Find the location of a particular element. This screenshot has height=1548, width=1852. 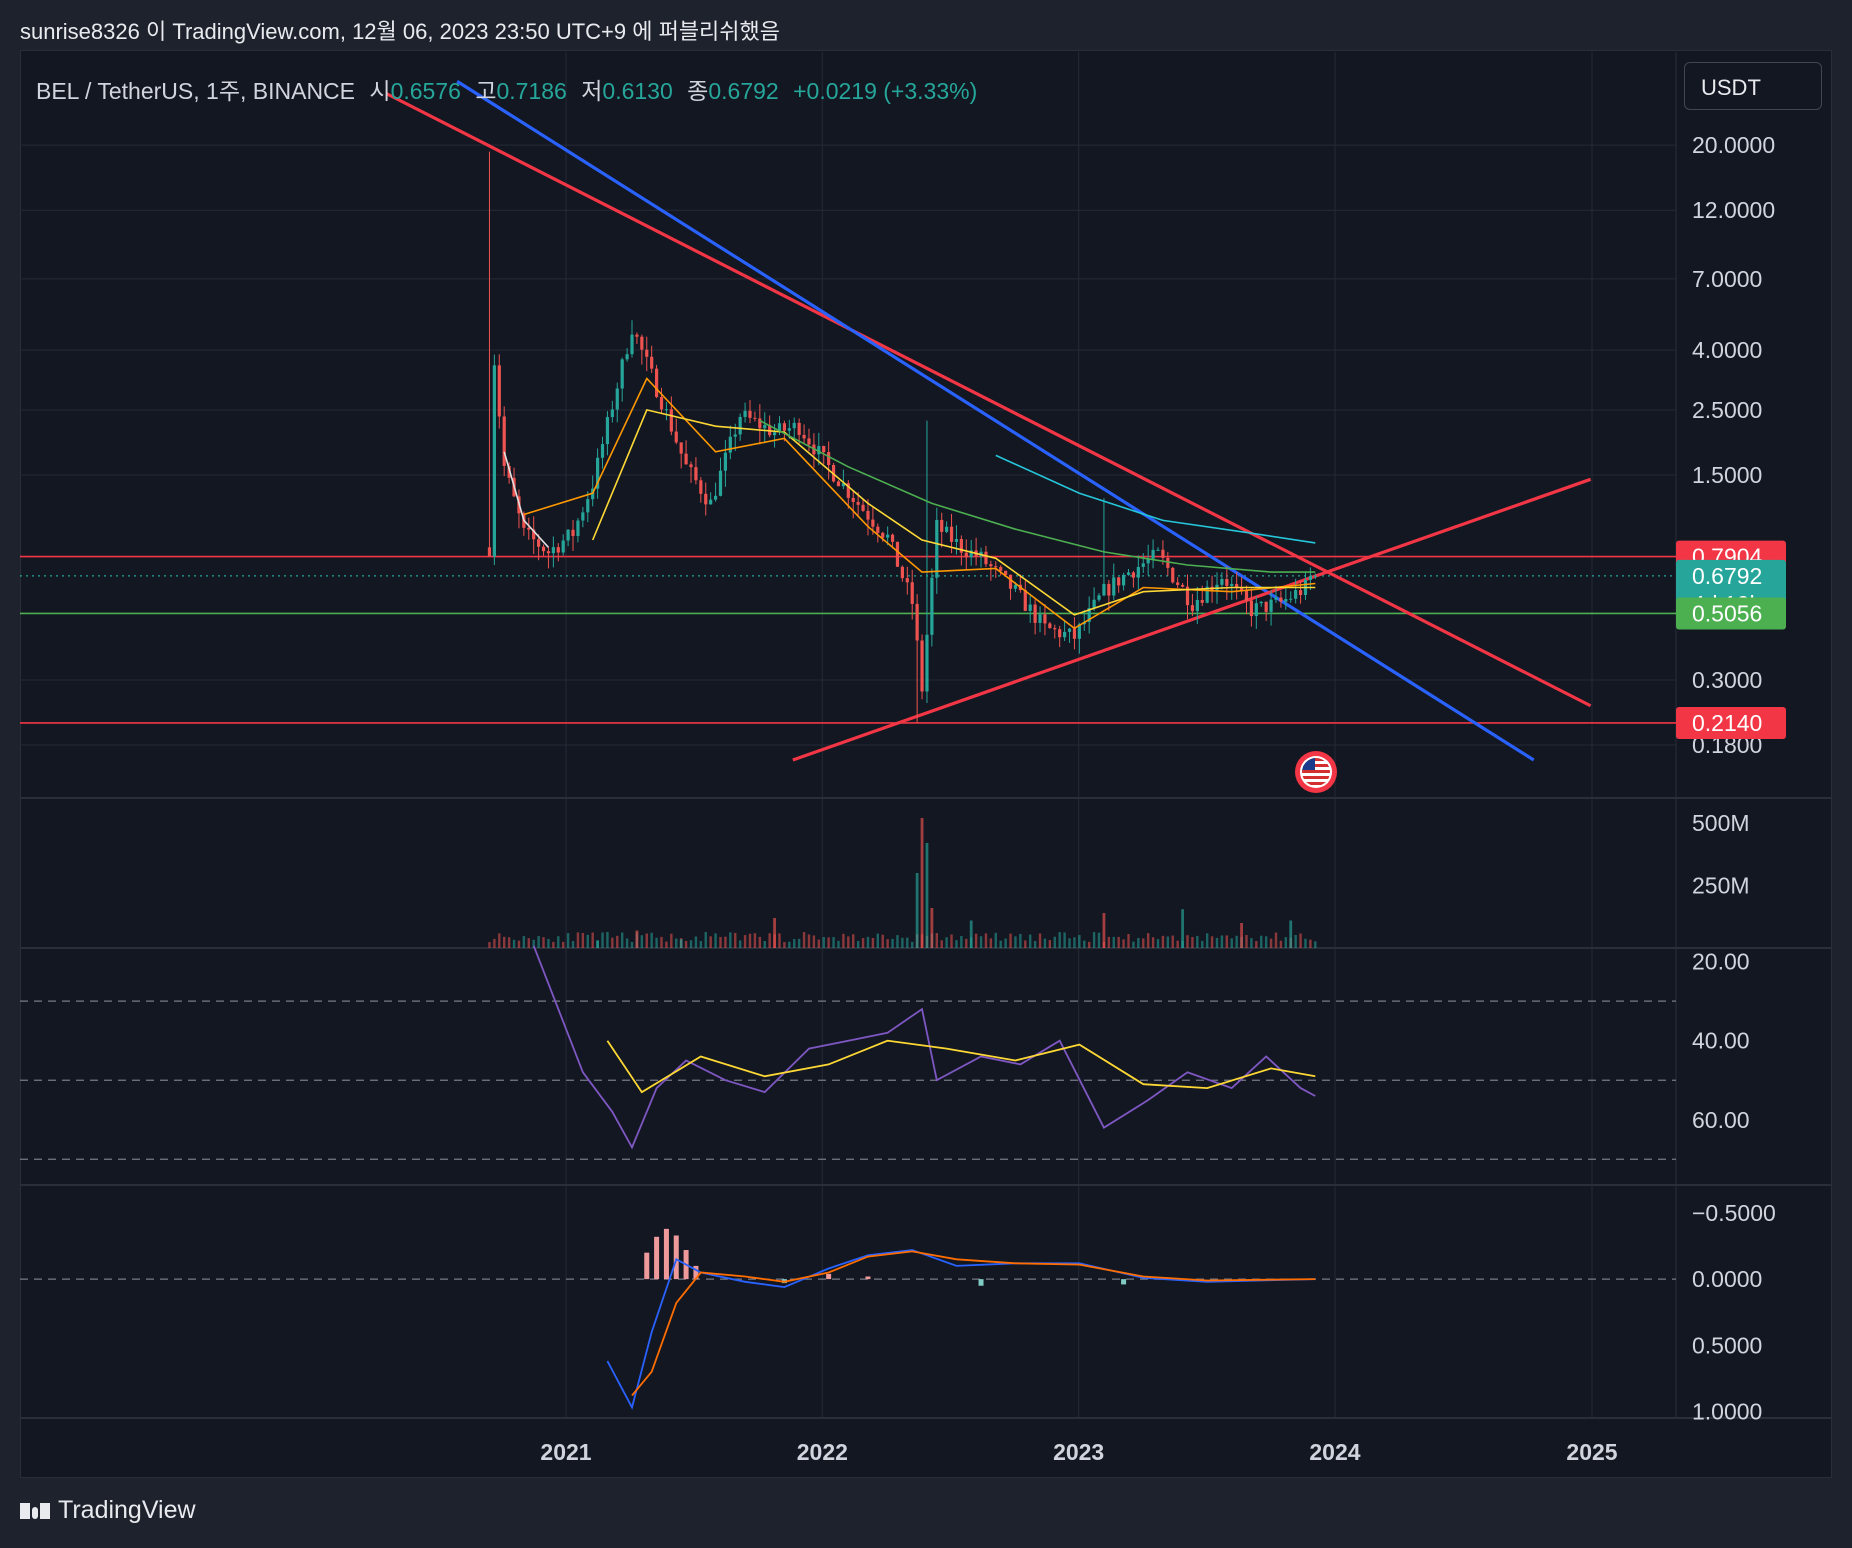

high-label: 고 is located at coordinates (486, 91).